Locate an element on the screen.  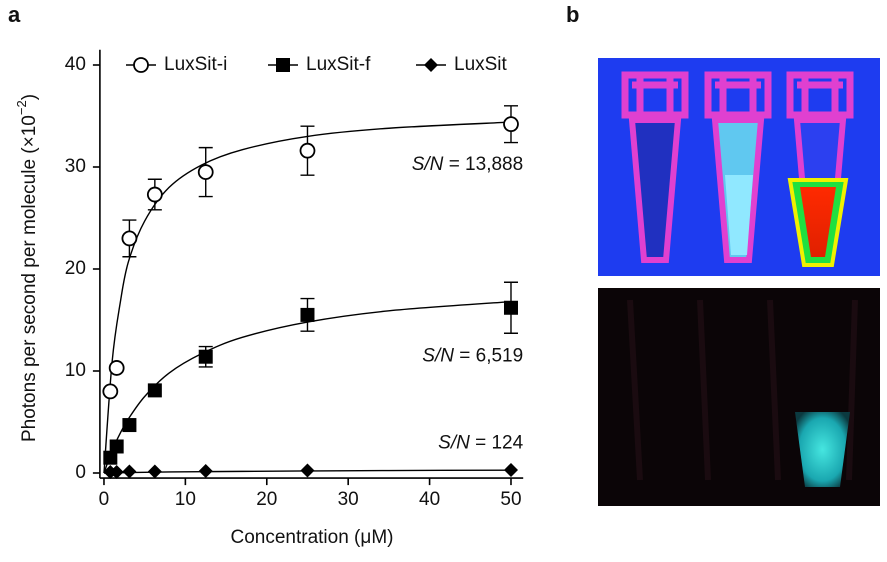
legend-label: LuxSit-i is located at coordinates (195, 64).